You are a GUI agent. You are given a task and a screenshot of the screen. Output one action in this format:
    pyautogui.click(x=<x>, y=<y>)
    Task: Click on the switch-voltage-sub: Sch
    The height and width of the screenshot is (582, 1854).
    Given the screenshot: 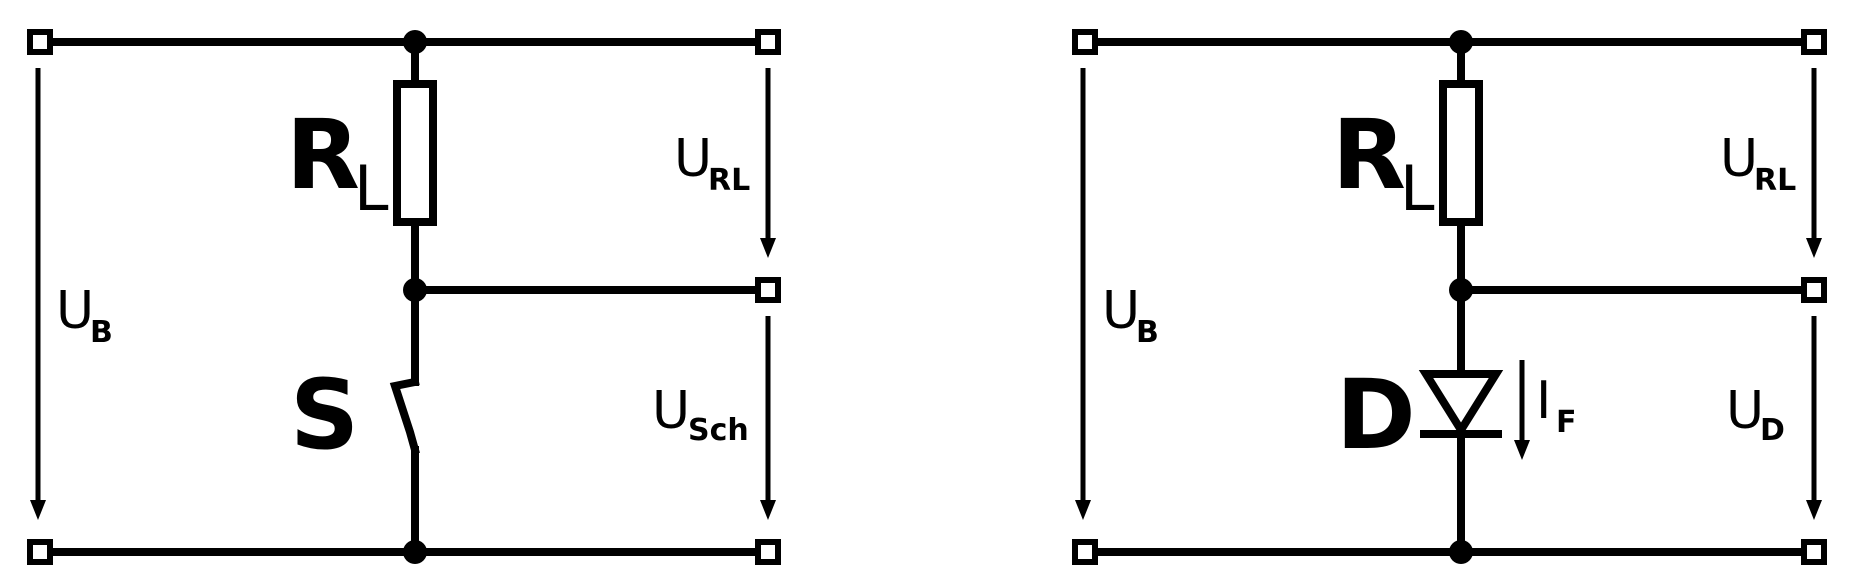 What is the action you would take?
    pyautogui.click(x=718, y=430)
    